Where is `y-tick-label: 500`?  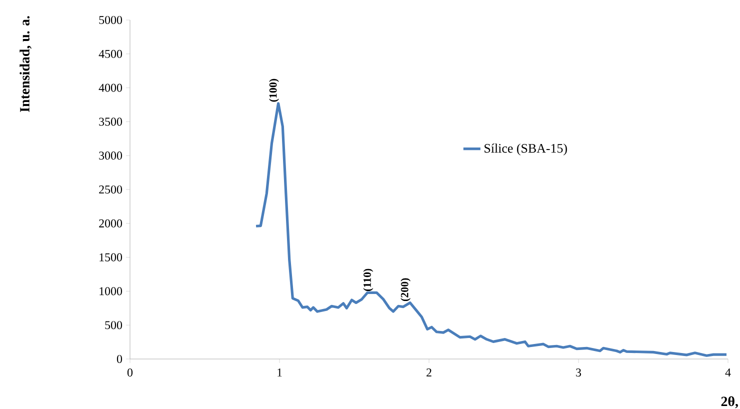 y-tick-label: 500 is located at coordinates (113, 325).